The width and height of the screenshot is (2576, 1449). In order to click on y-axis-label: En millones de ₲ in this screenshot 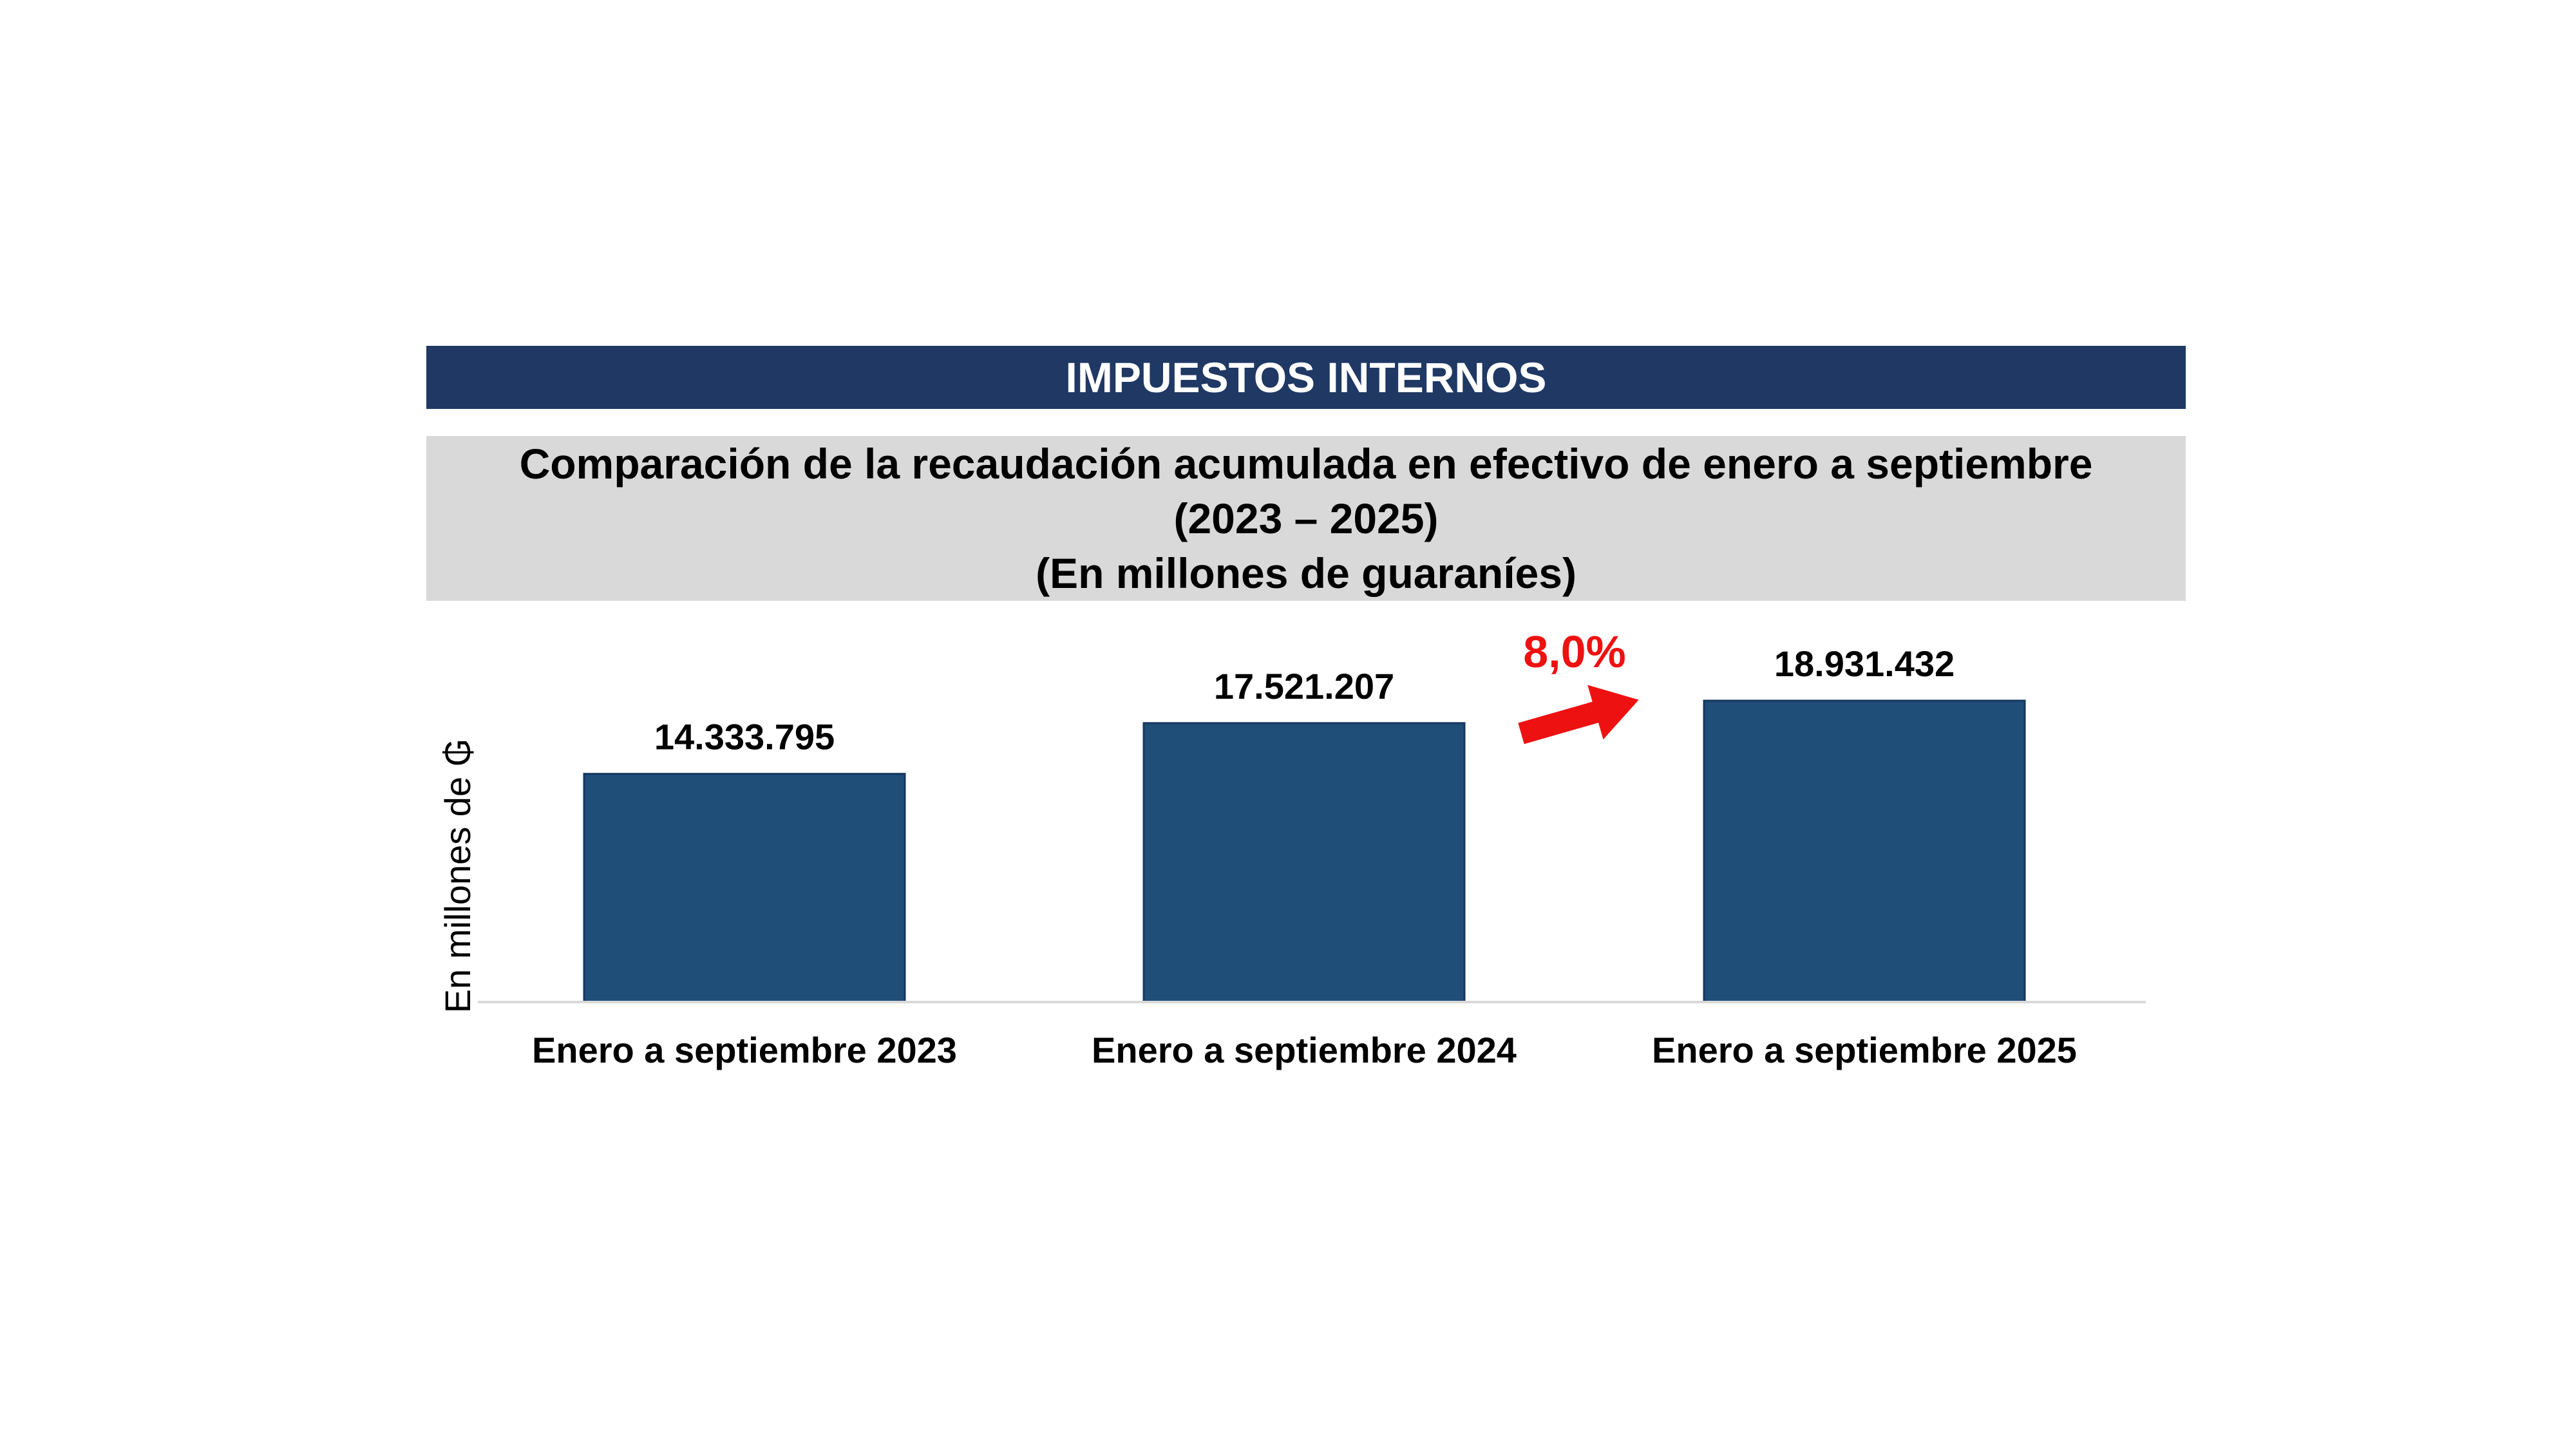, I will do `click(458, 876)`.